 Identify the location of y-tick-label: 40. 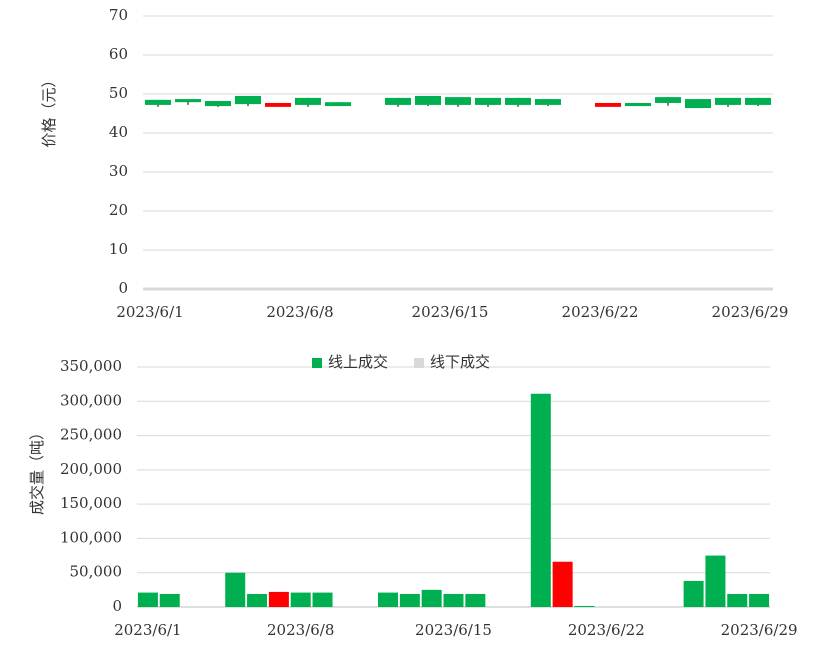
(118, 132).